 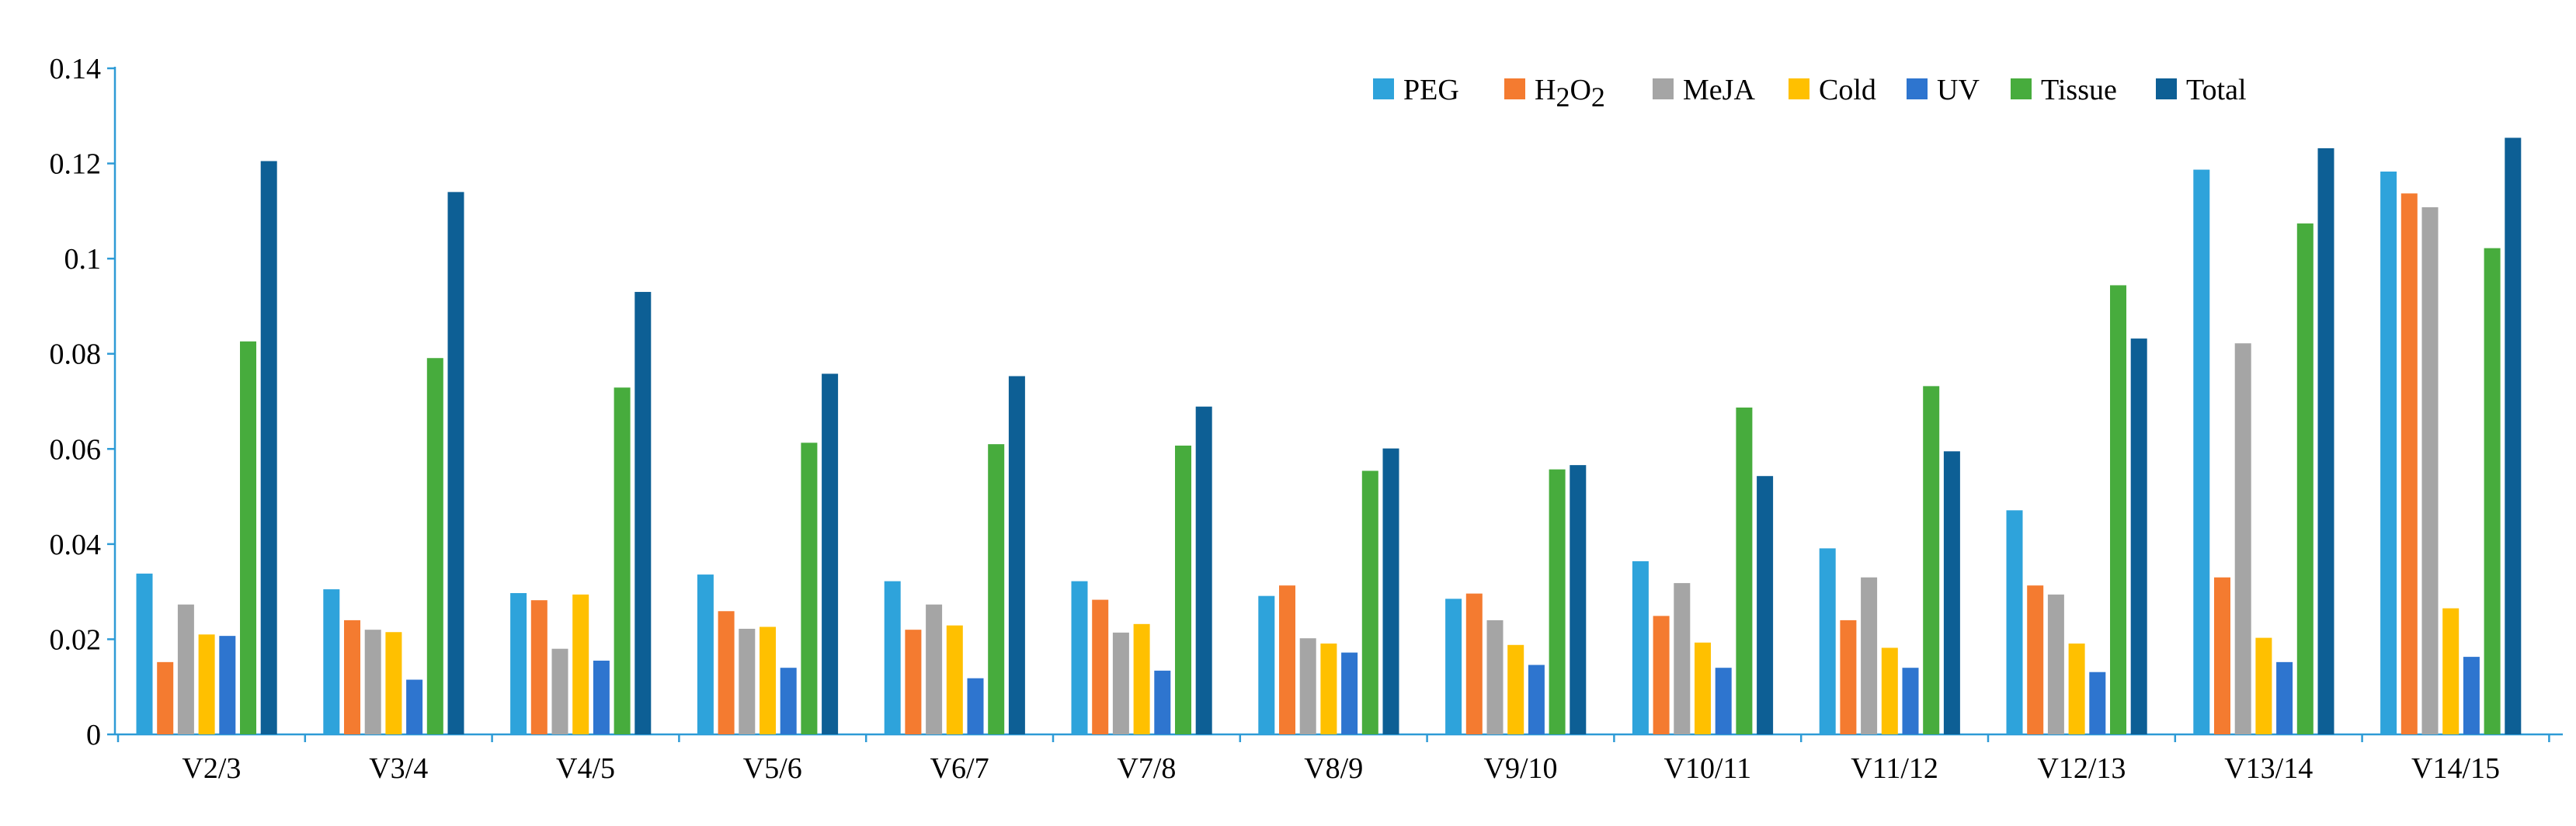 What do you see at coordinates (76, 639) in the screenshot?
I see `y-tick-label: 0.02` at bounding box center [76, 639].